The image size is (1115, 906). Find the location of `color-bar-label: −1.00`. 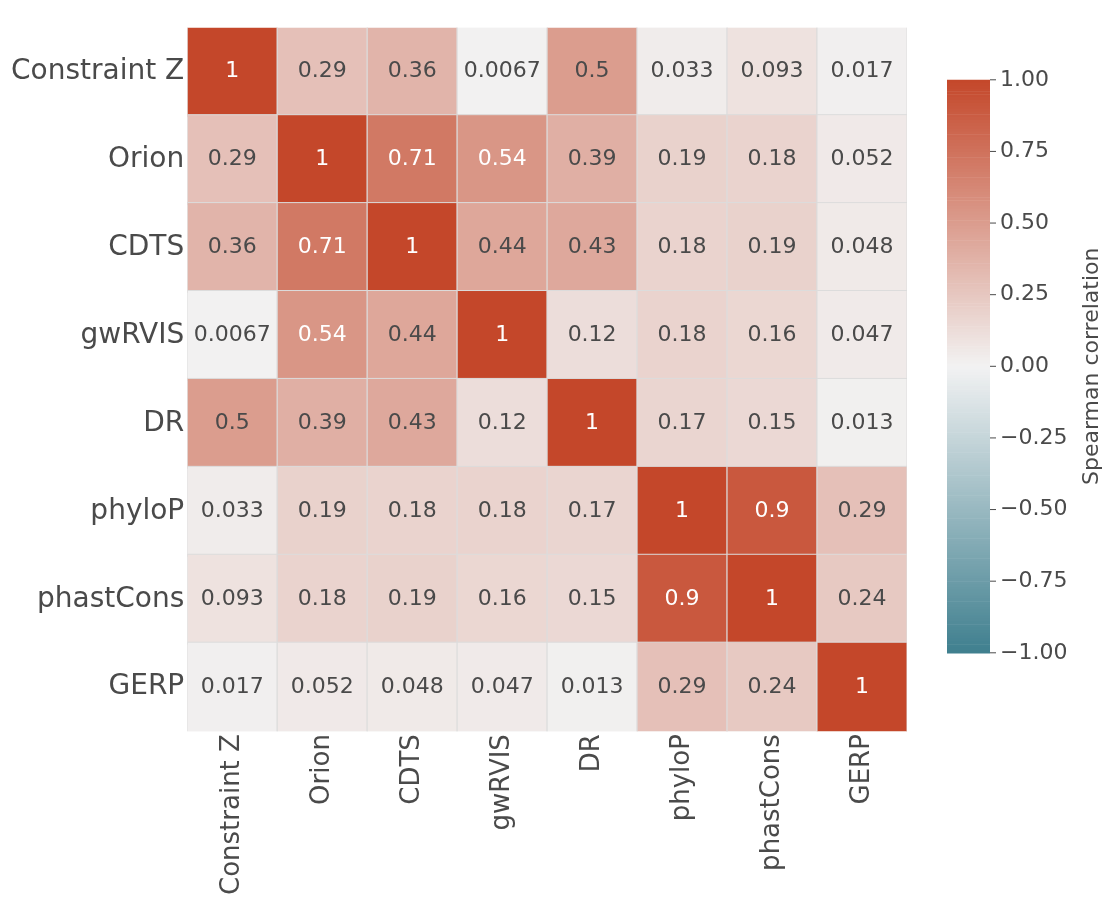

color-bar-label: −1.00 is located at coordinates (1034, 651).